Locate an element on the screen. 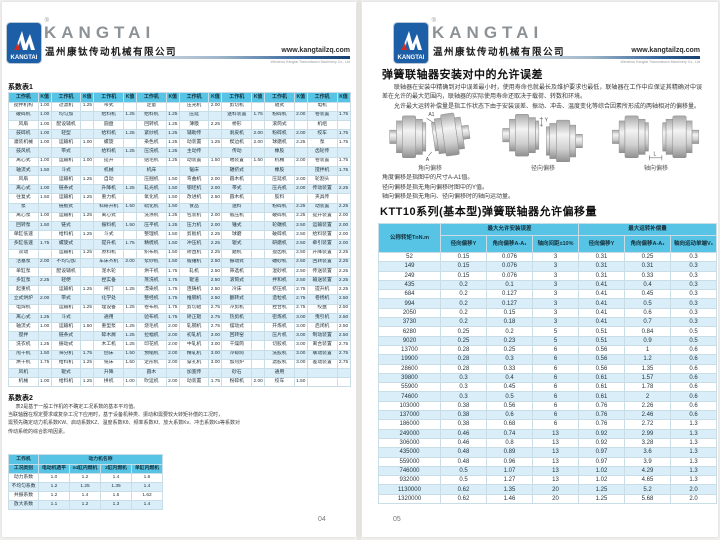 Image resolution: width=720 pixels, height=540 pixels. cell: 单缸泵 is located at coordinates (23, 272).